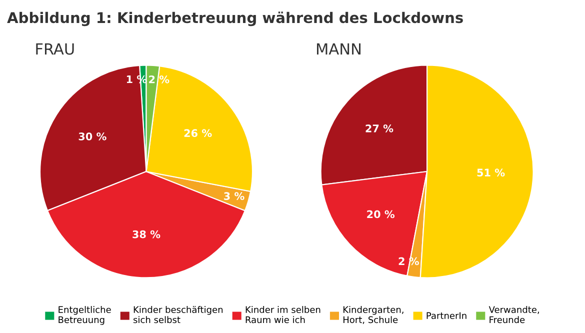  What do you see at coordinates (159, 79) in the screenshot?
I see `data-label: 2 %` at bounding box center [159, 79].